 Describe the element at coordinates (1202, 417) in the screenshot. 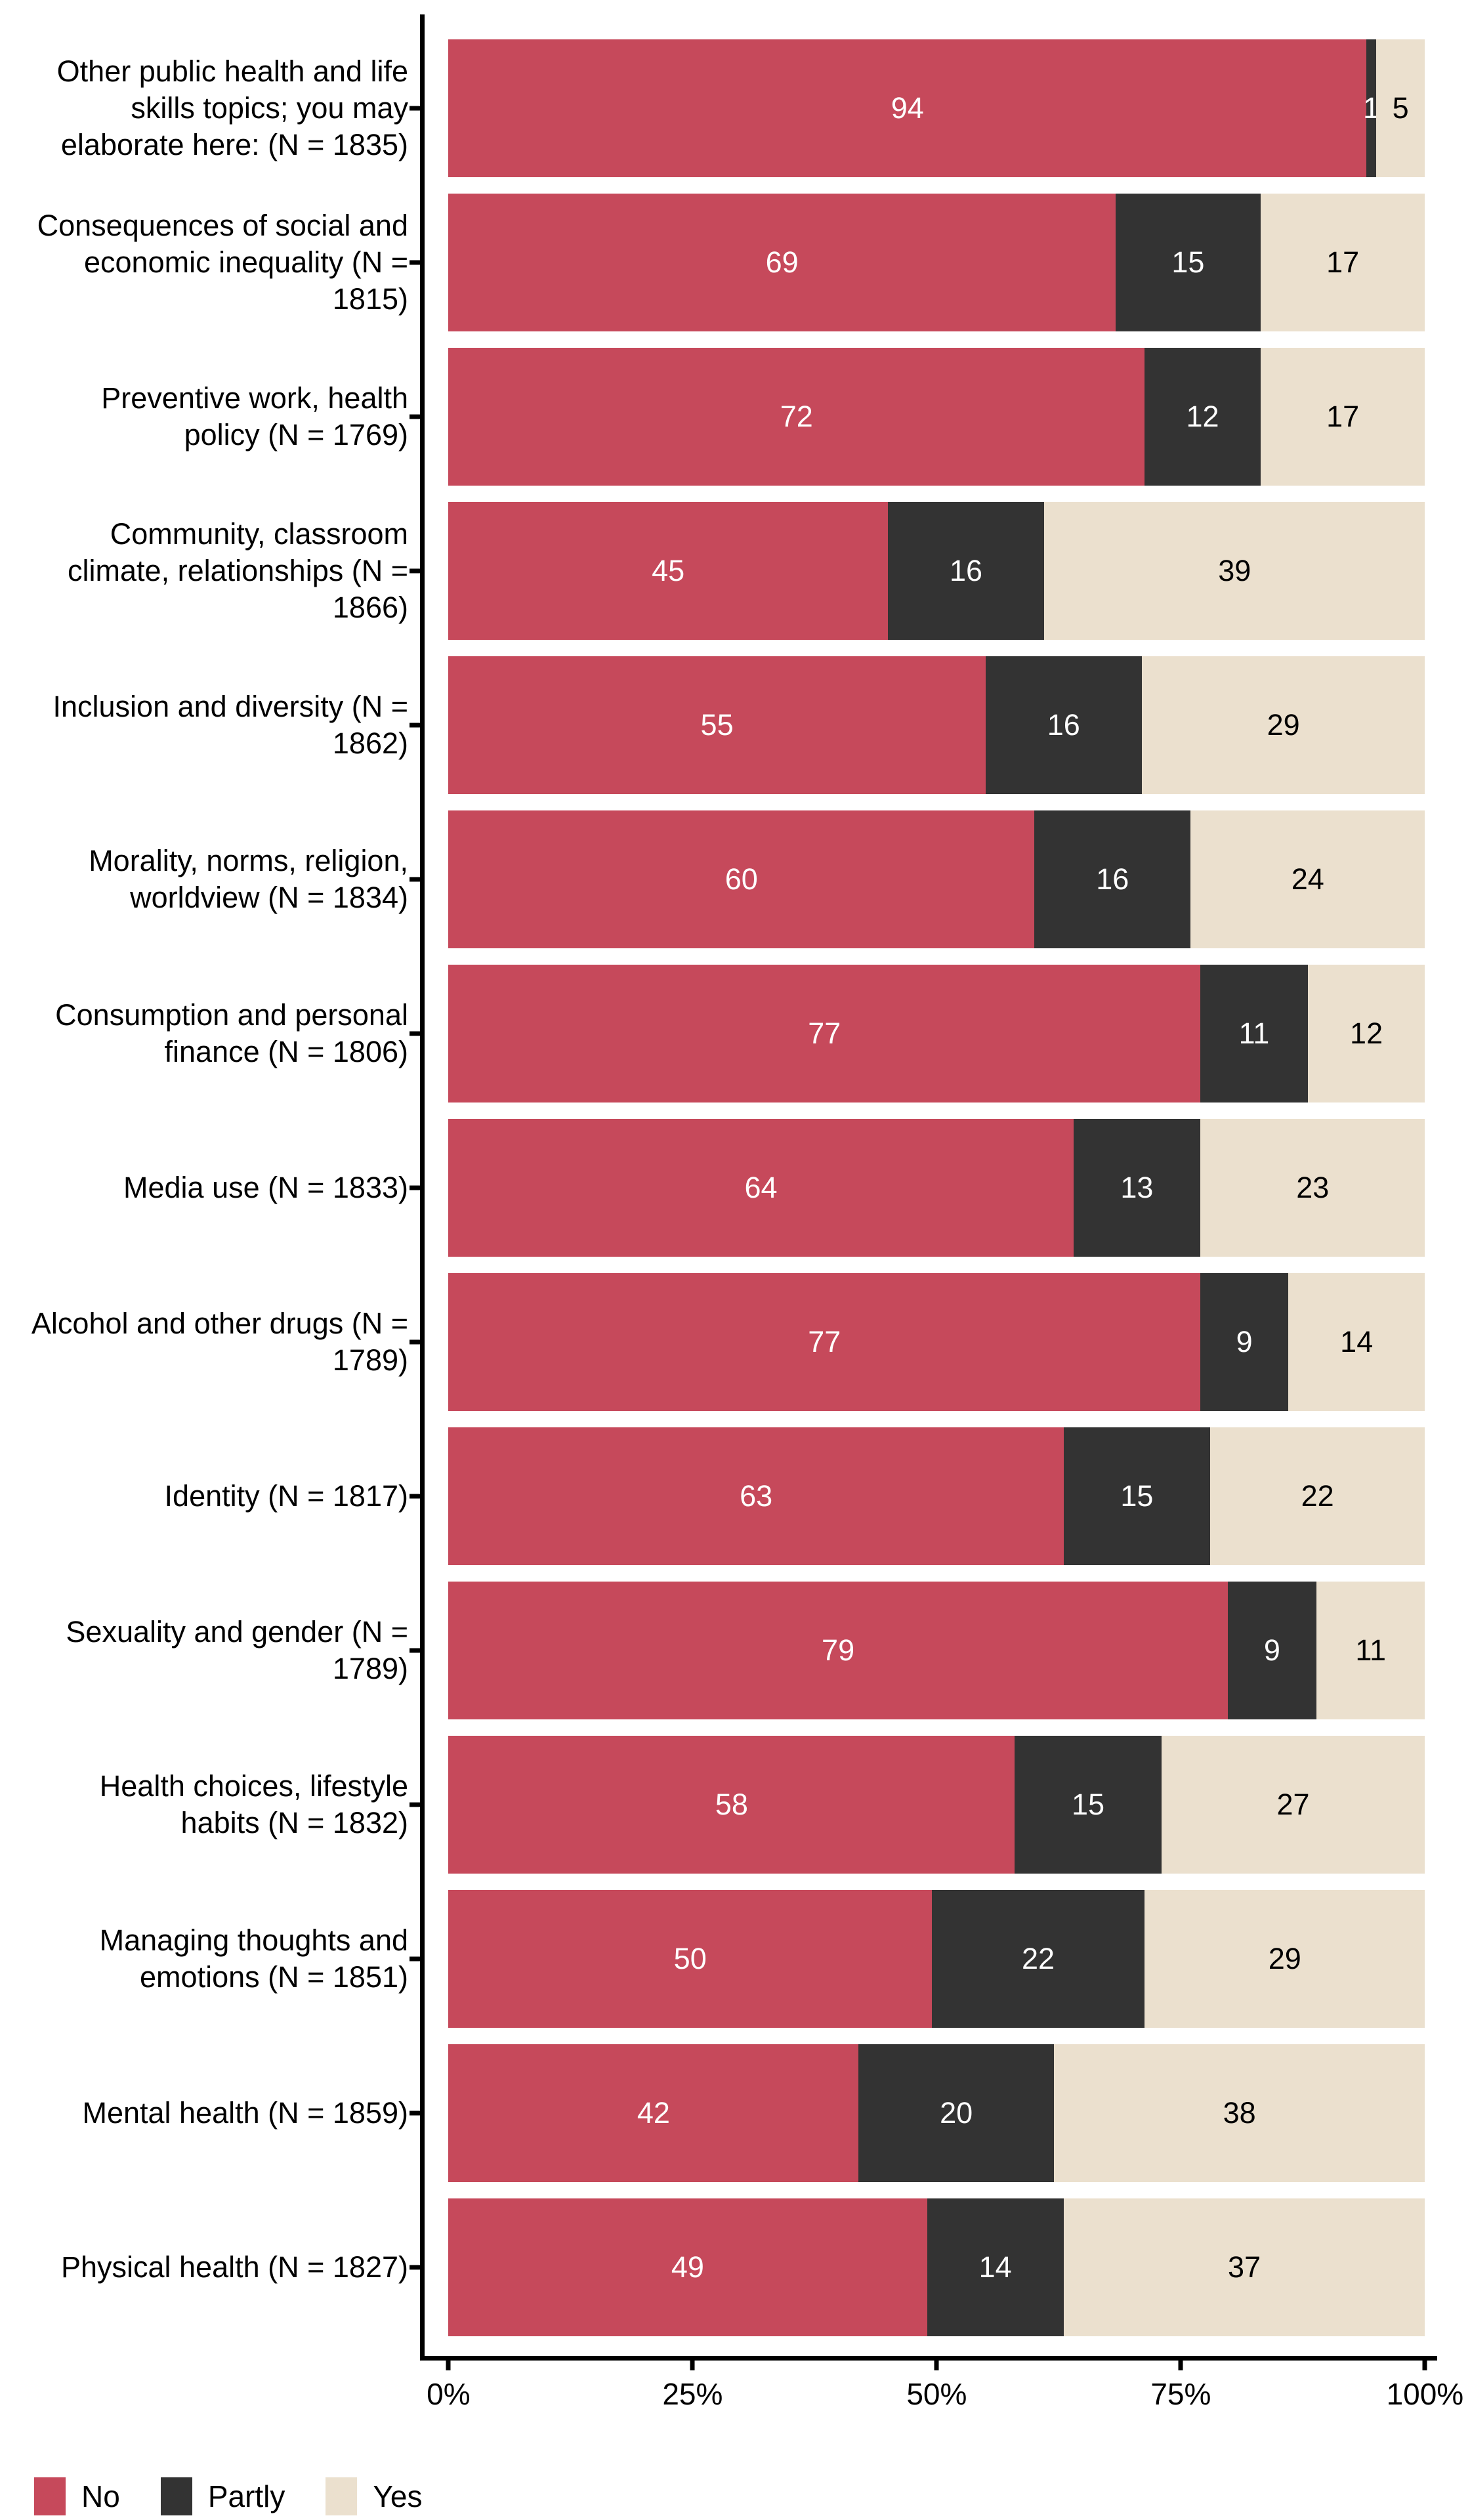

I see `bar-segment-partly: 12` at that location.